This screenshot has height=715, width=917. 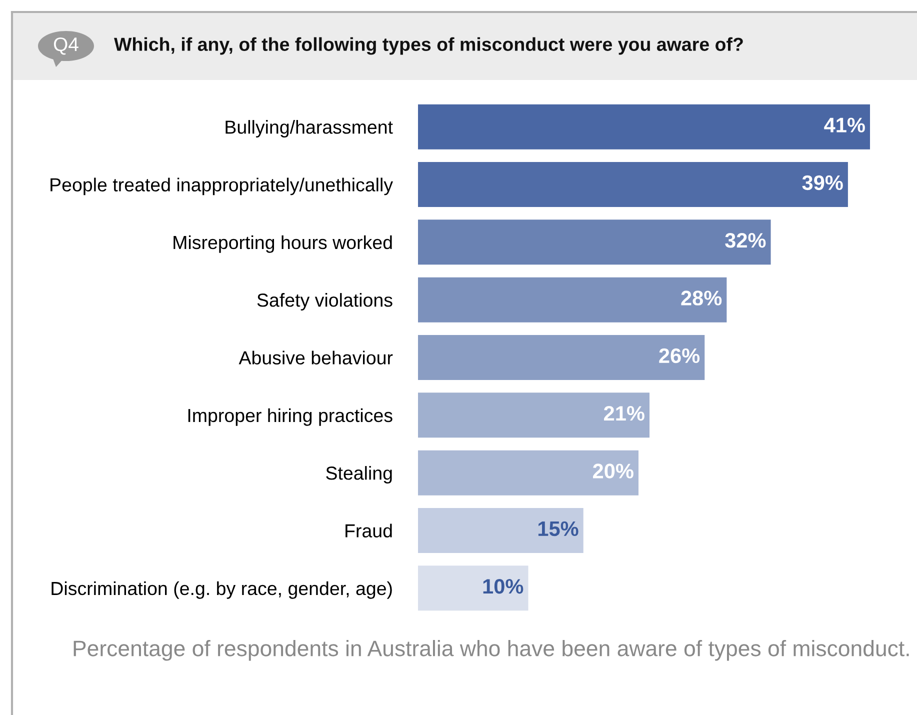 What do you see at coordinates (624, 413) in the screenshot?
I see `data-label: 21%` at bounding box center [624, 413].